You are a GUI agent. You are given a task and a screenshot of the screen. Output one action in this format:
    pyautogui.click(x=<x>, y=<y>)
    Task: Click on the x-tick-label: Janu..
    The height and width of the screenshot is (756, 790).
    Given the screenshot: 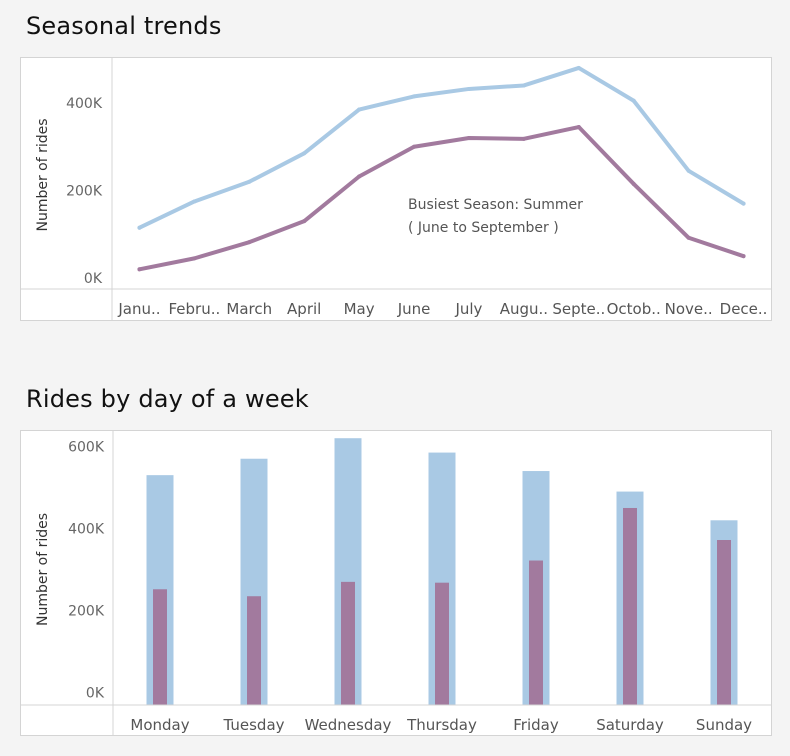 What is the action you would take?
    pyautogui.click(x=138, y=309)
    